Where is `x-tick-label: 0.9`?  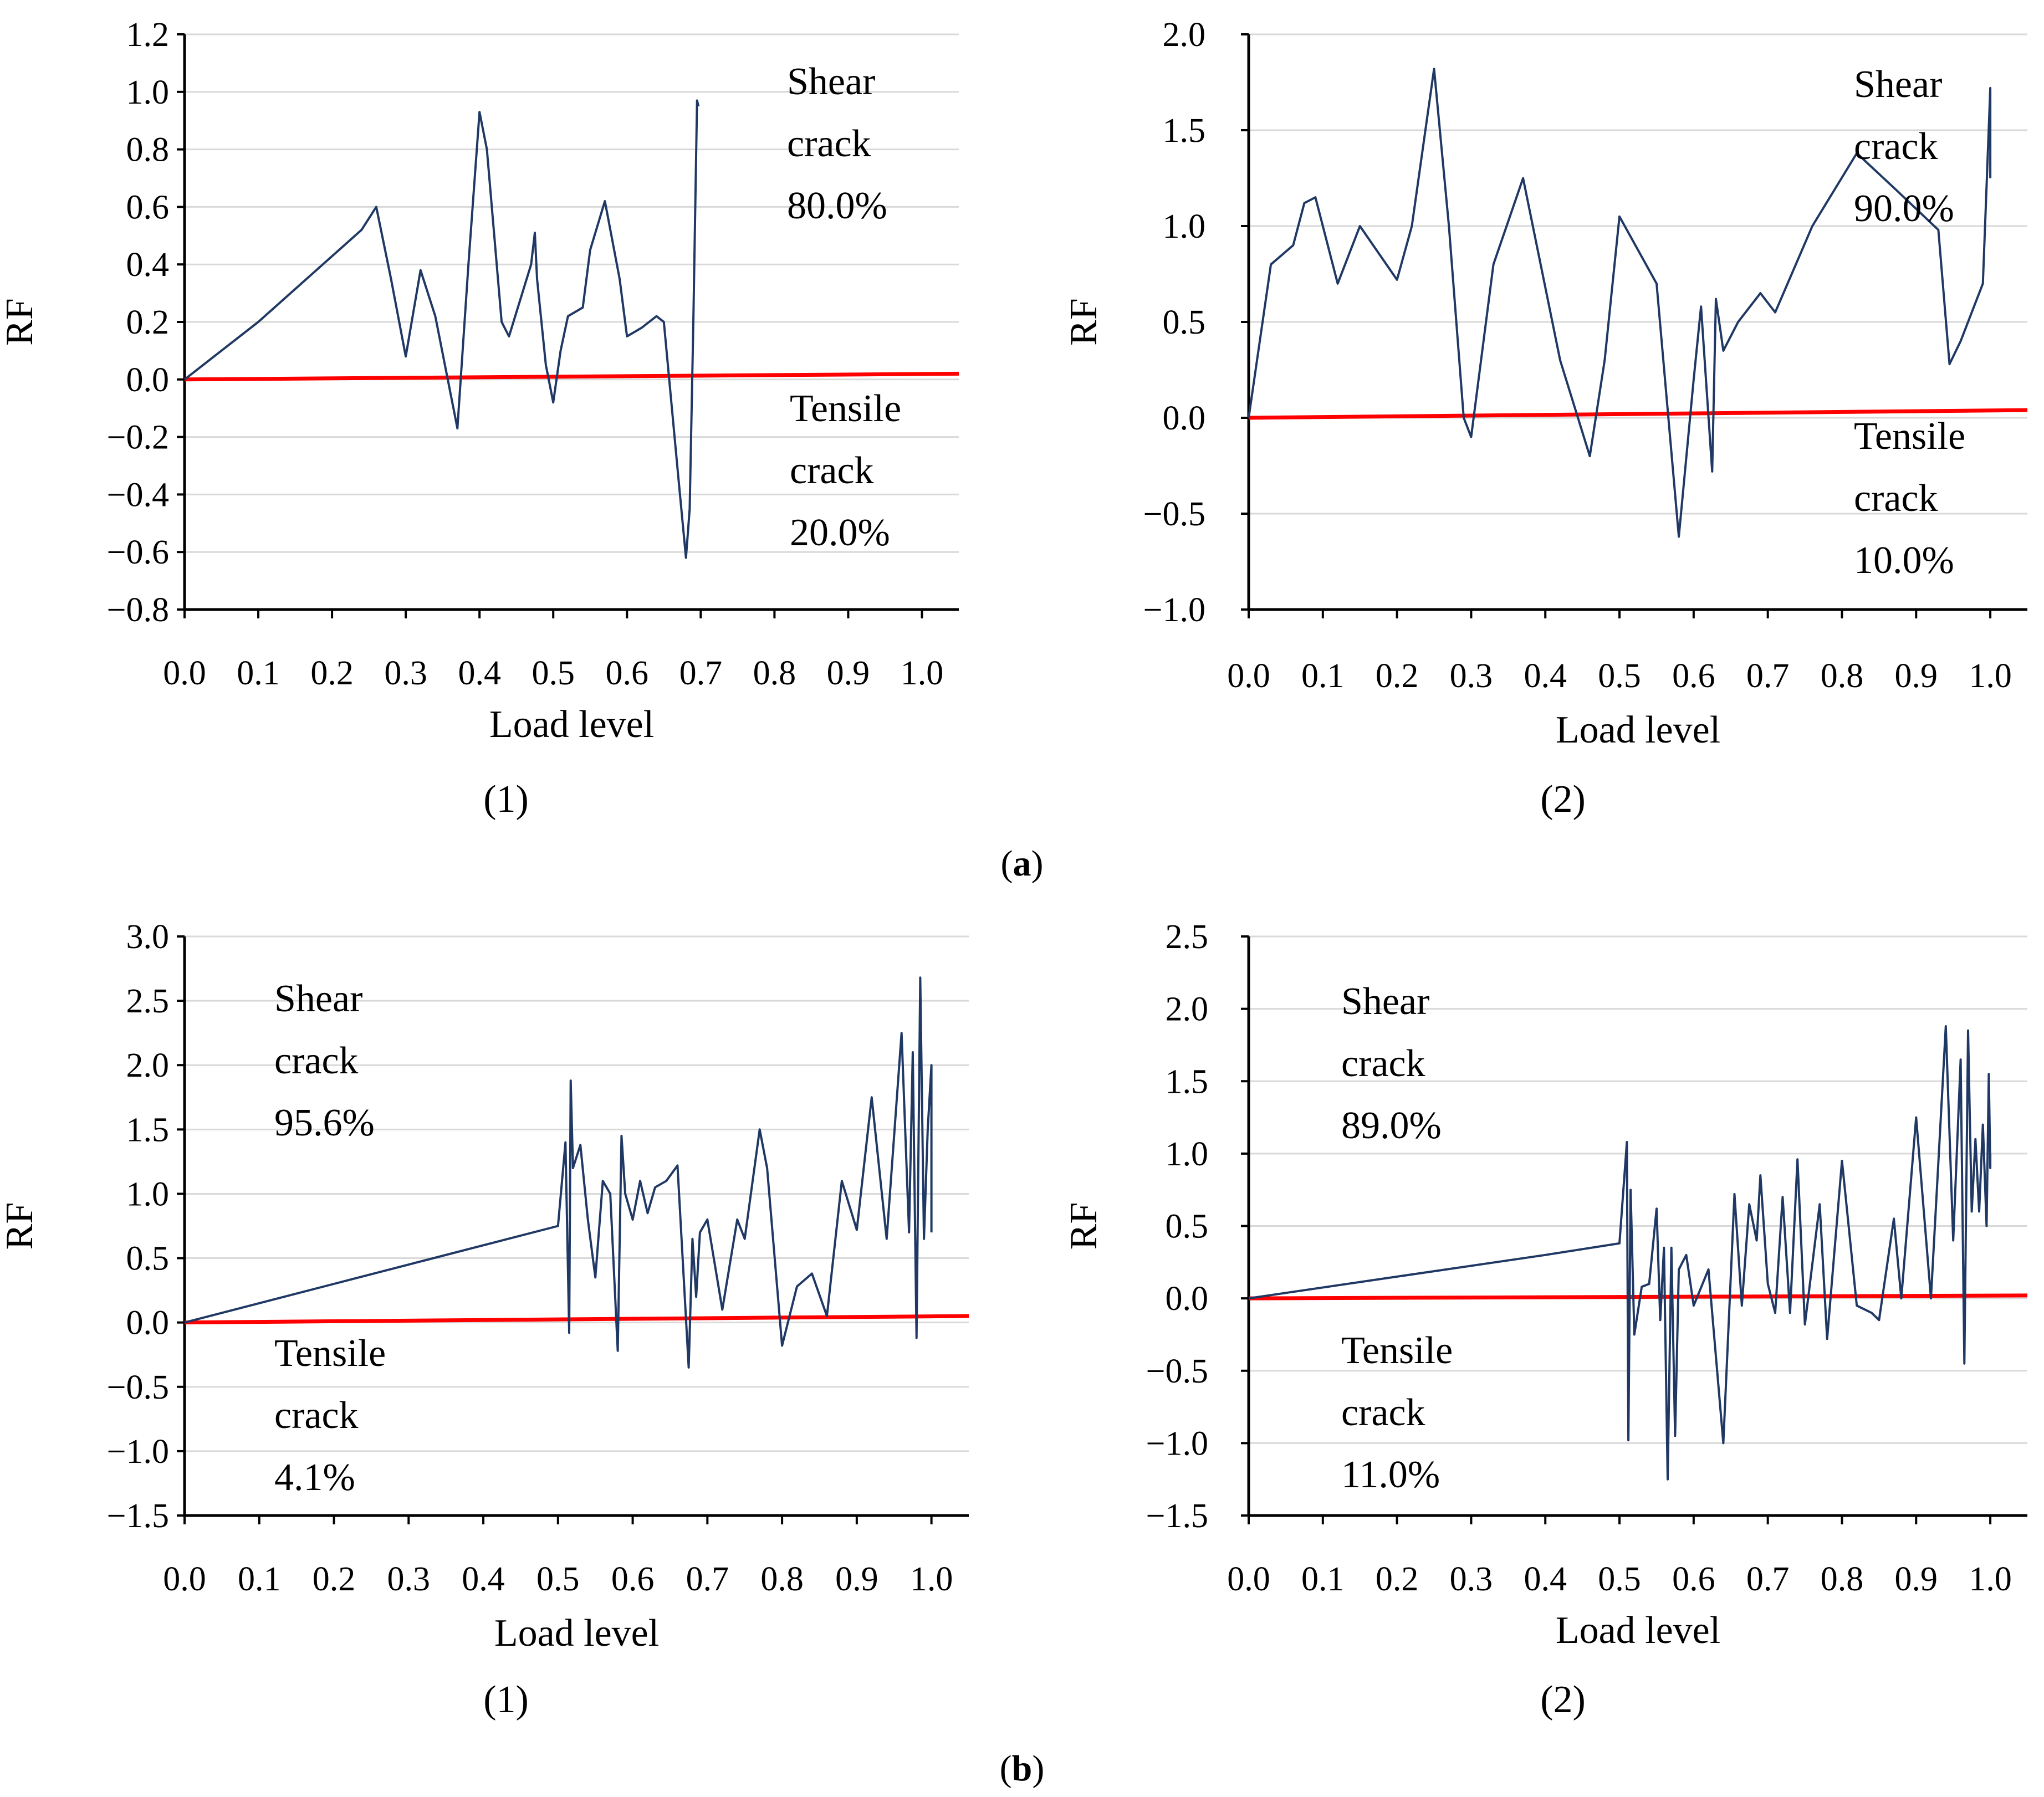
x-tick-label: 0.9 is located at coordinates (848, 673).